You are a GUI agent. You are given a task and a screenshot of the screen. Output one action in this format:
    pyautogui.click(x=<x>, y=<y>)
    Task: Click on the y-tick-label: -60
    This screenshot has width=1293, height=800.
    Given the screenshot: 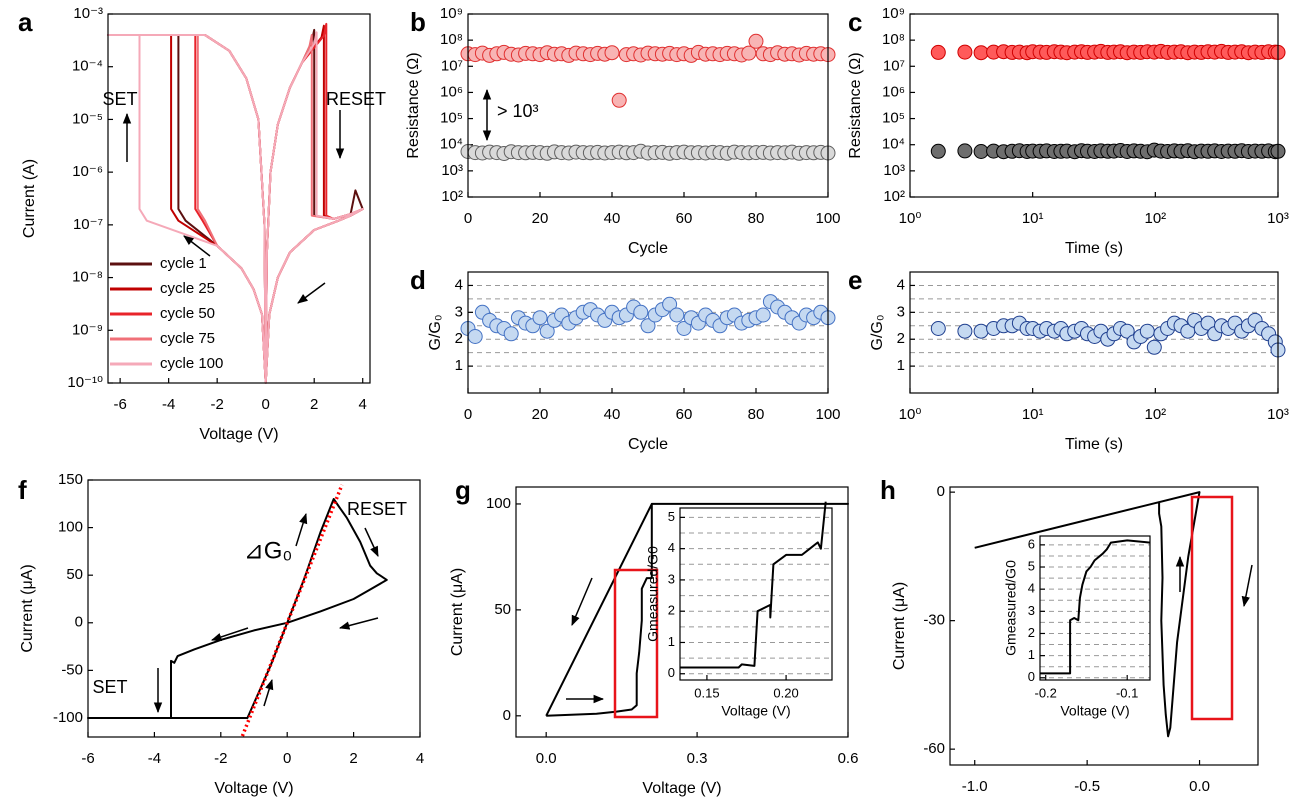 What is the action you would take?
    pyautogui.click(x=934, y=748)
    